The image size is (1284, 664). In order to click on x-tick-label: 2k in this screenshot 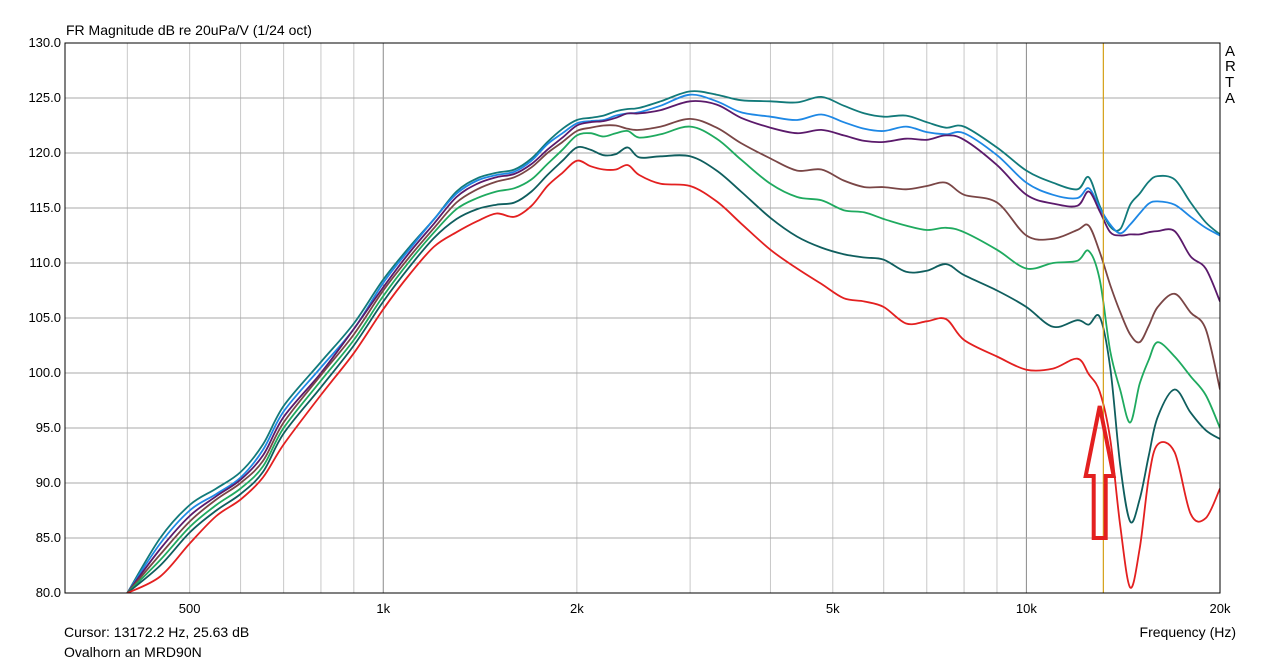, I will do `click(577, 608)`.